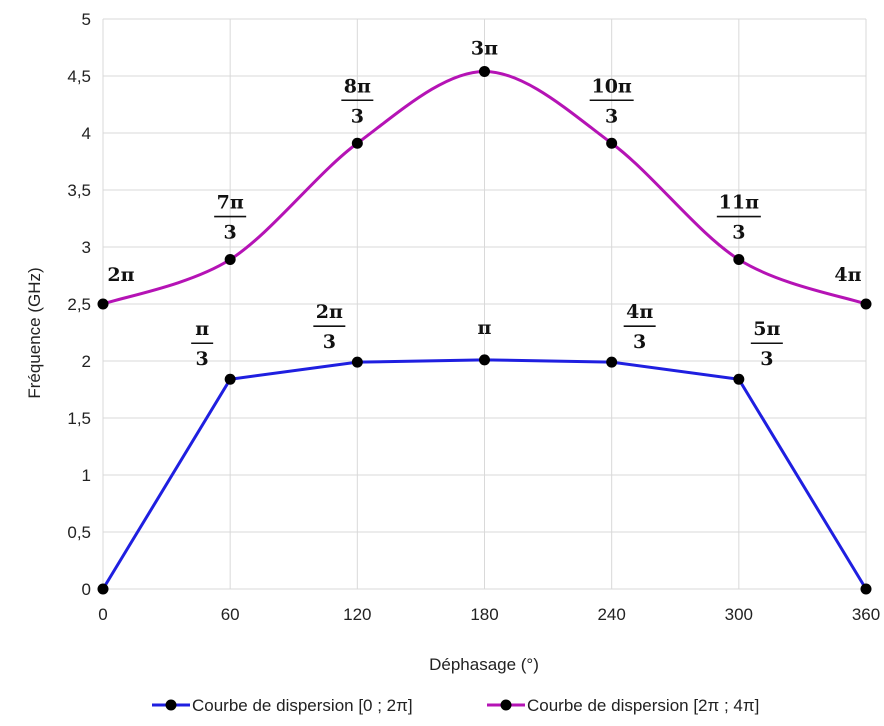 This screenshot has height=726, width=884. What do you see at coordinates (86, 361) in the screenshot?
I see `y-tick-label: 2` at bounding box center [86, 361].